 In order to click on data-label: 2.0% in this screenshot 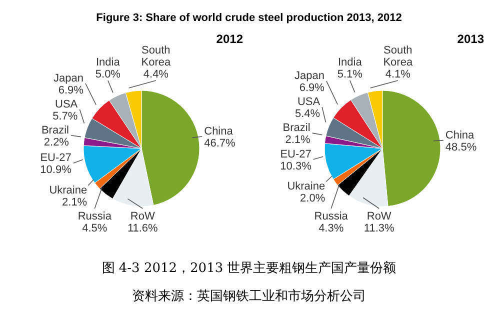, I will do `click(313, 198)`.